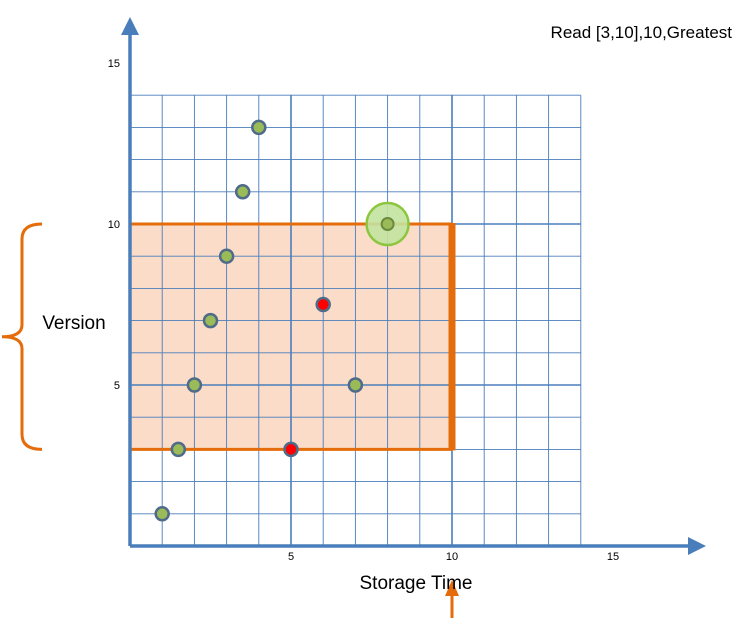  What do you see at coordinates (452, 557) in the screenshot?
I see `x-tick-label-10: 10` at bounding box center [452, 557].